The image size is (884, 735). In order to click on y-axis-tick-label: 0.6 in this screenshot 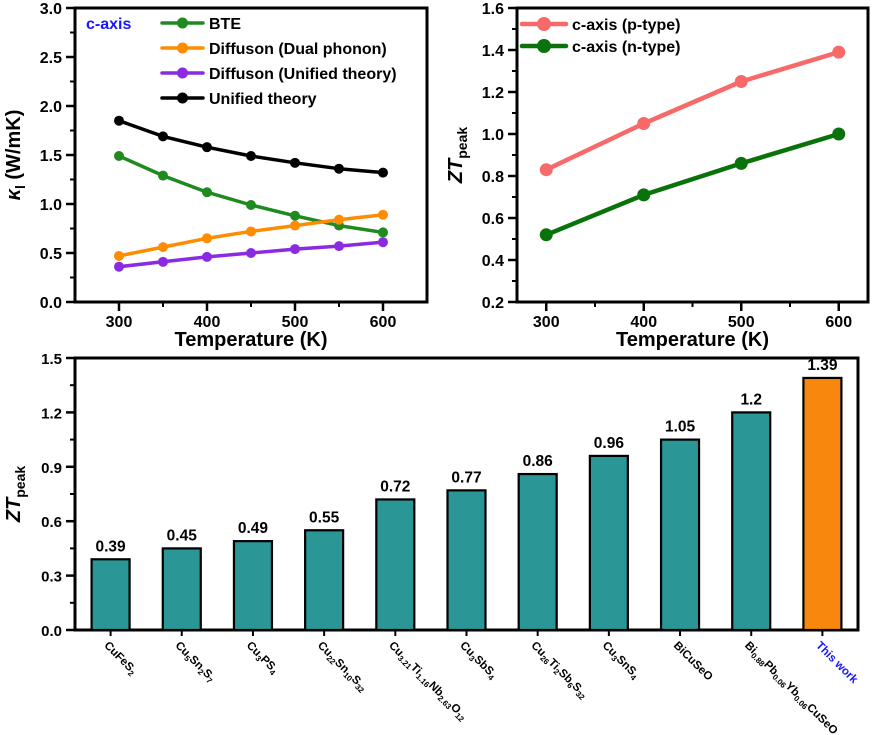, I will do `click(51, 522)`.